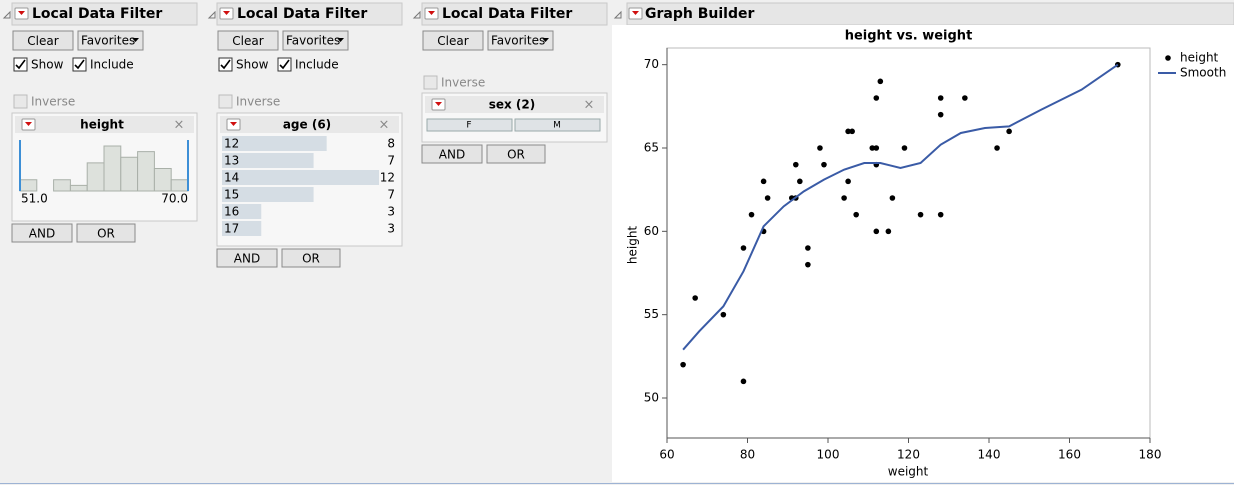 Image resolution: width=1234 pixels, height=485 pixels. What do you see at coordinates (1069, 455) in the screenshot?
I see `x-tick-label: 160` at bounding box center [1069, 455].